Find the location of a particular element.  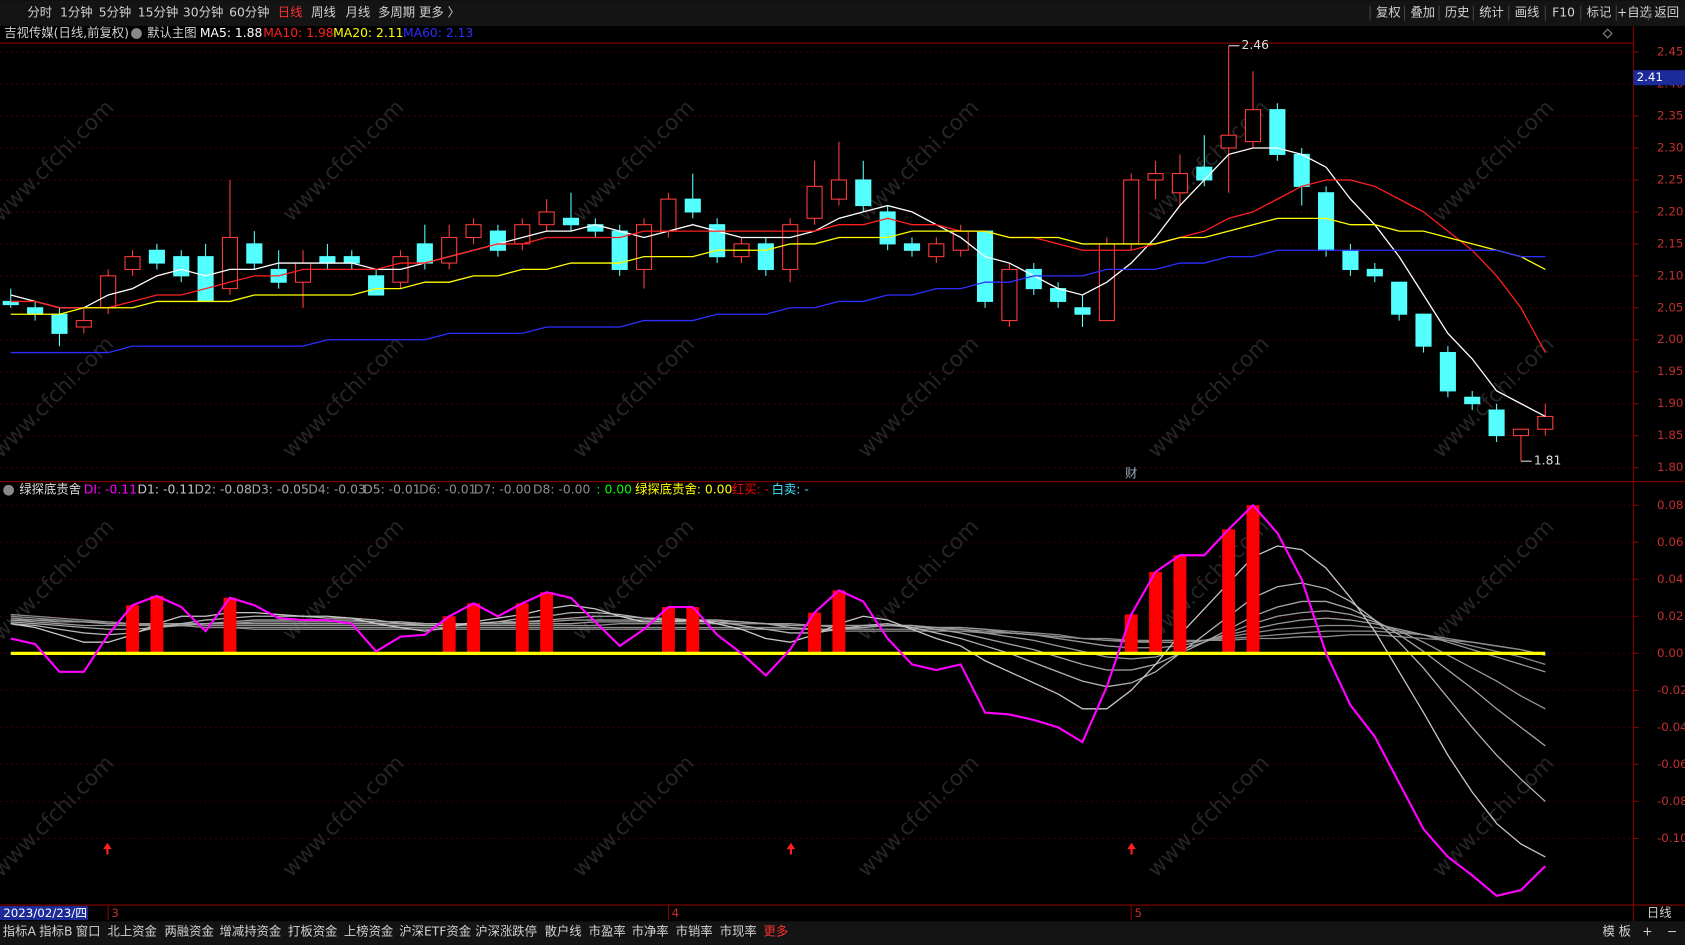

bottom-tab: 市净率 is located at coordinates (650, 930).